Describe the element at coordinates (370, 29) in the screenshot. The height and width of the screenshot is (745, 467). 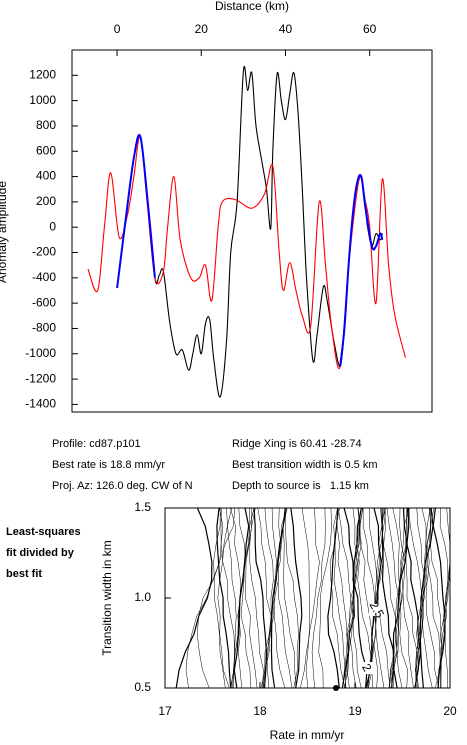
I see `x-tick-label: 60` at that location.